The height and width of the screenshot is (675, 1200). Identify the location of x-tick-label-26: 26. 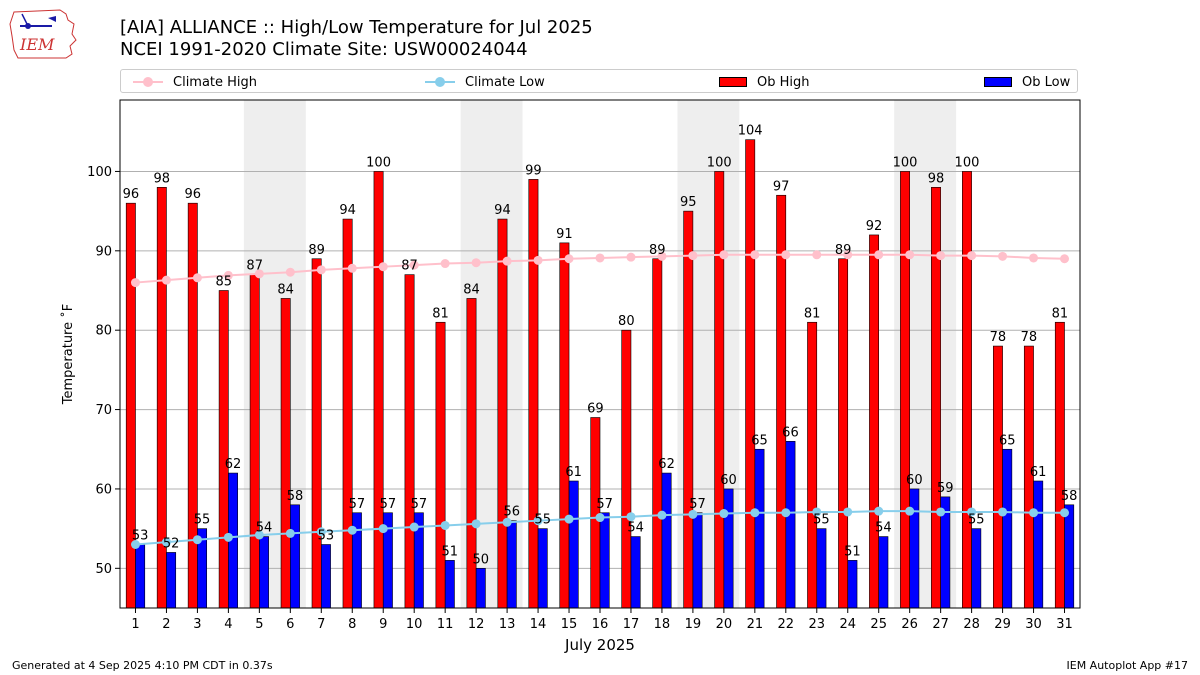
(909, 624).